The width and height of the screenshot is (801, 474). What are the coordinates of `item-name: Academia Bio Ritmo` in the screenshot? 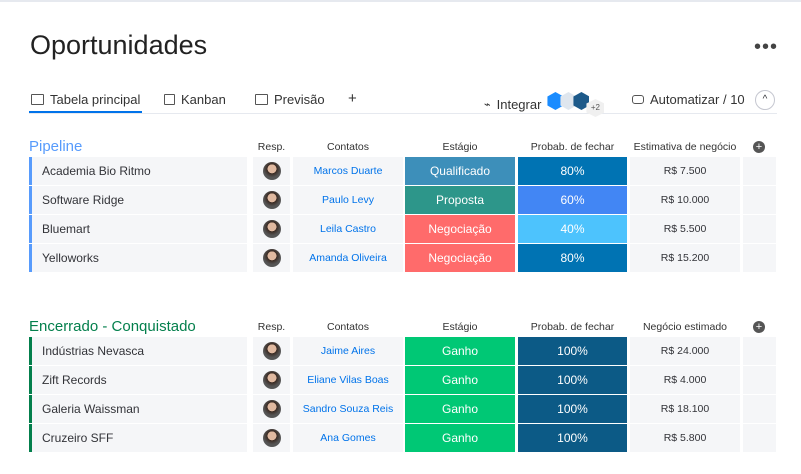 It's located at (138, 171).